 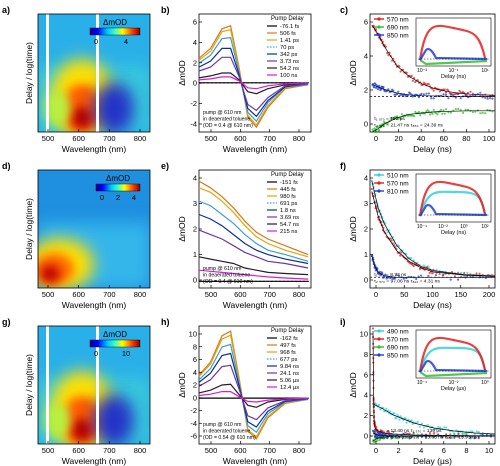 I want to click on y-tick-label: 1, so click(x=195, y=254).